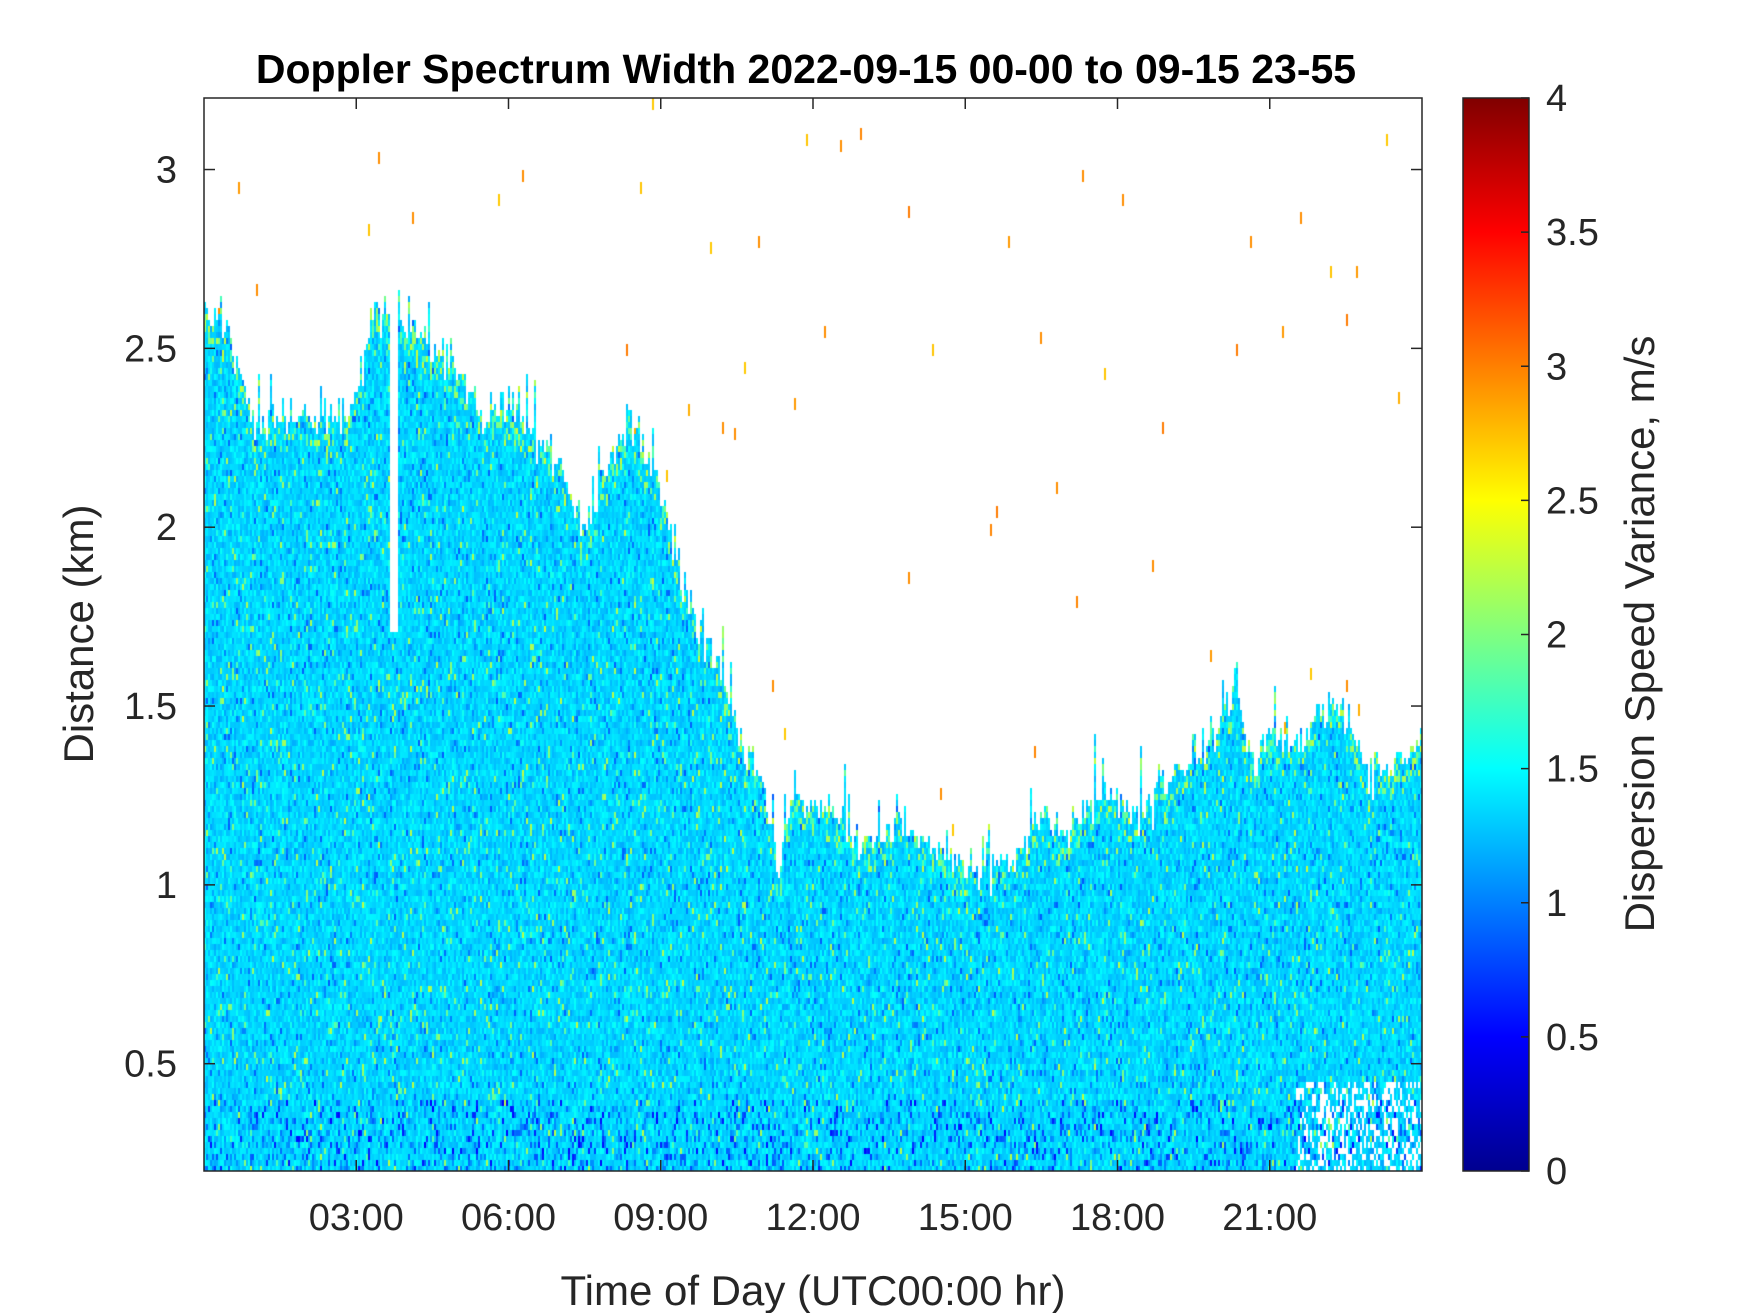 The image size is (1750, 1313). I want to click on colorbar-tick-label: 0.5, so click(1572, 1038).